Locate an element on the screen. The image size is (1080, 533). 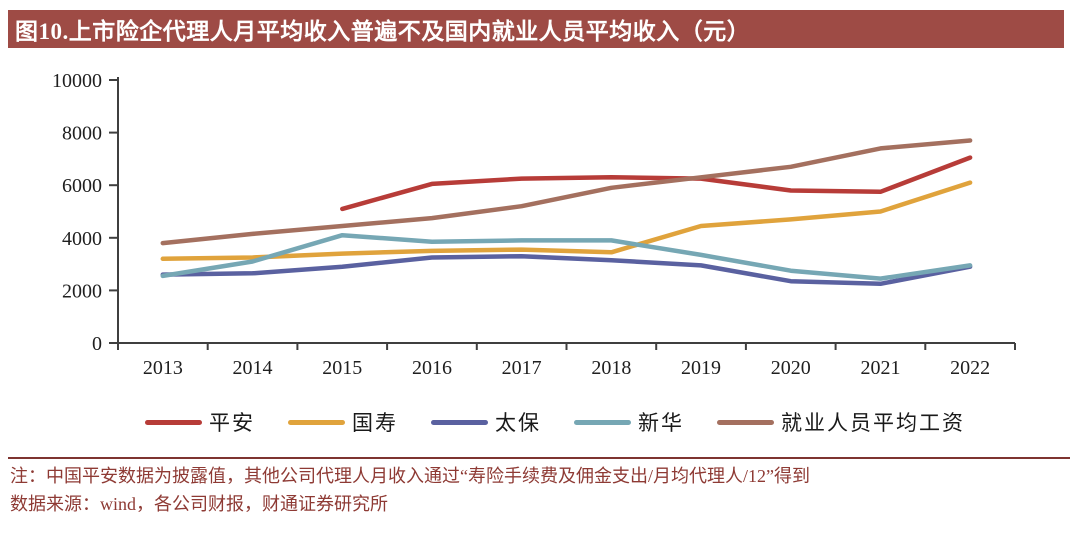
legend-item-pingan: 平安 is located at coordinates (200, 422).